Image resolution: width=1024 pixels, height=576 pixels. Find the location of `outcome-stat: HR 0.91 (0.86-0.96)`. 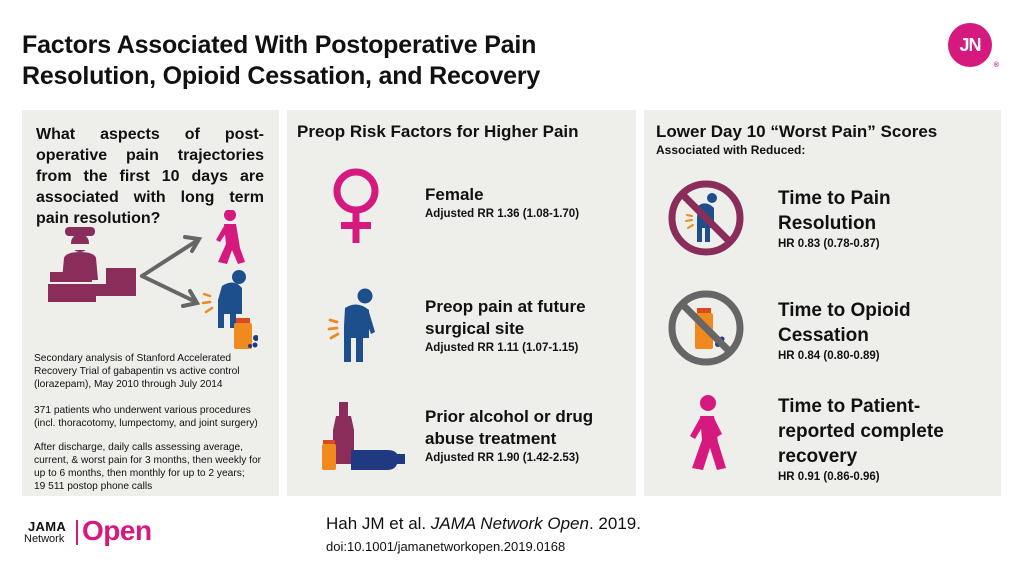

outcome-stat: HR 0.91 (0.86-0.96) is located at coordinates (829, 477).